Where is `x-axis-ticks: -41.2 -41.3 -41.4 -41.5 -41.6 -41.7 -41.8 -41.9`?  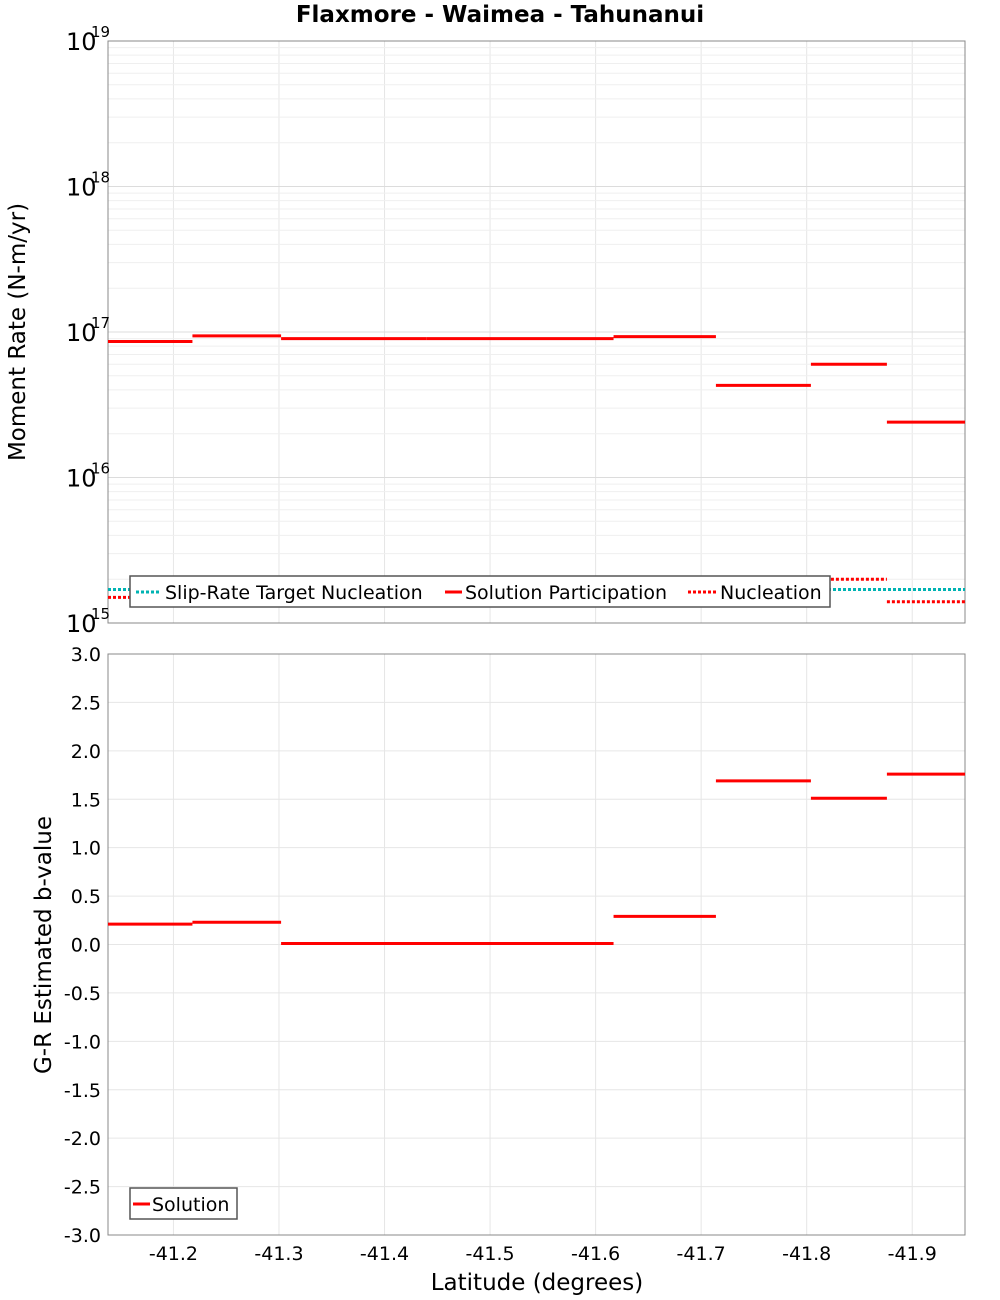 x-axis-ticks: -41.2 -41.3 -41.4 -41.5 -41.6 -41.7 -41.8 -41.9 is located at coordinates (543, 1254).